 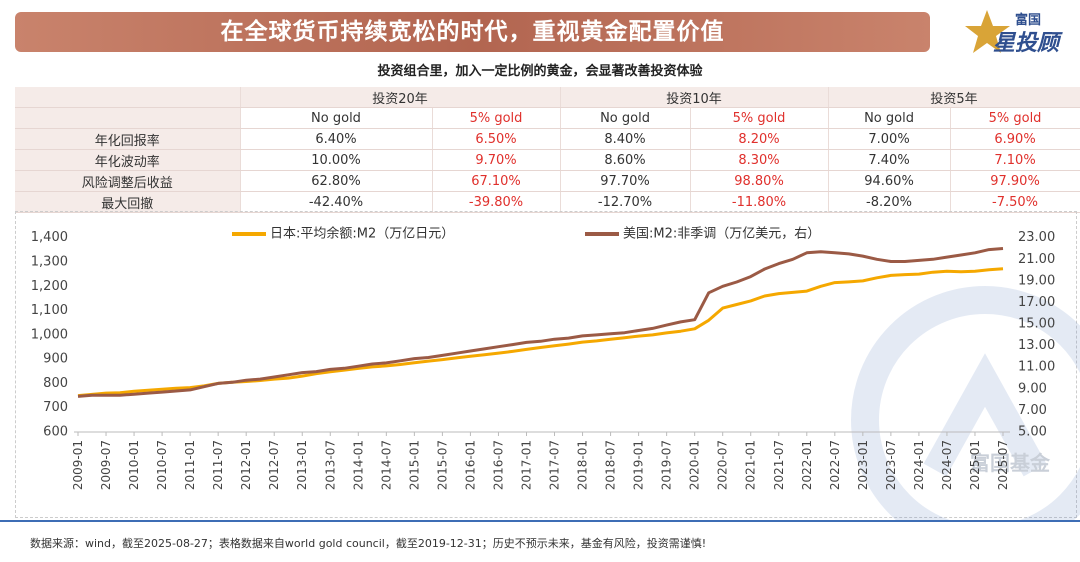 What do you see at coordinates (55, 432) in the screenshot?
I see `y-tick-label: 600` at bounding box center [55, 432].